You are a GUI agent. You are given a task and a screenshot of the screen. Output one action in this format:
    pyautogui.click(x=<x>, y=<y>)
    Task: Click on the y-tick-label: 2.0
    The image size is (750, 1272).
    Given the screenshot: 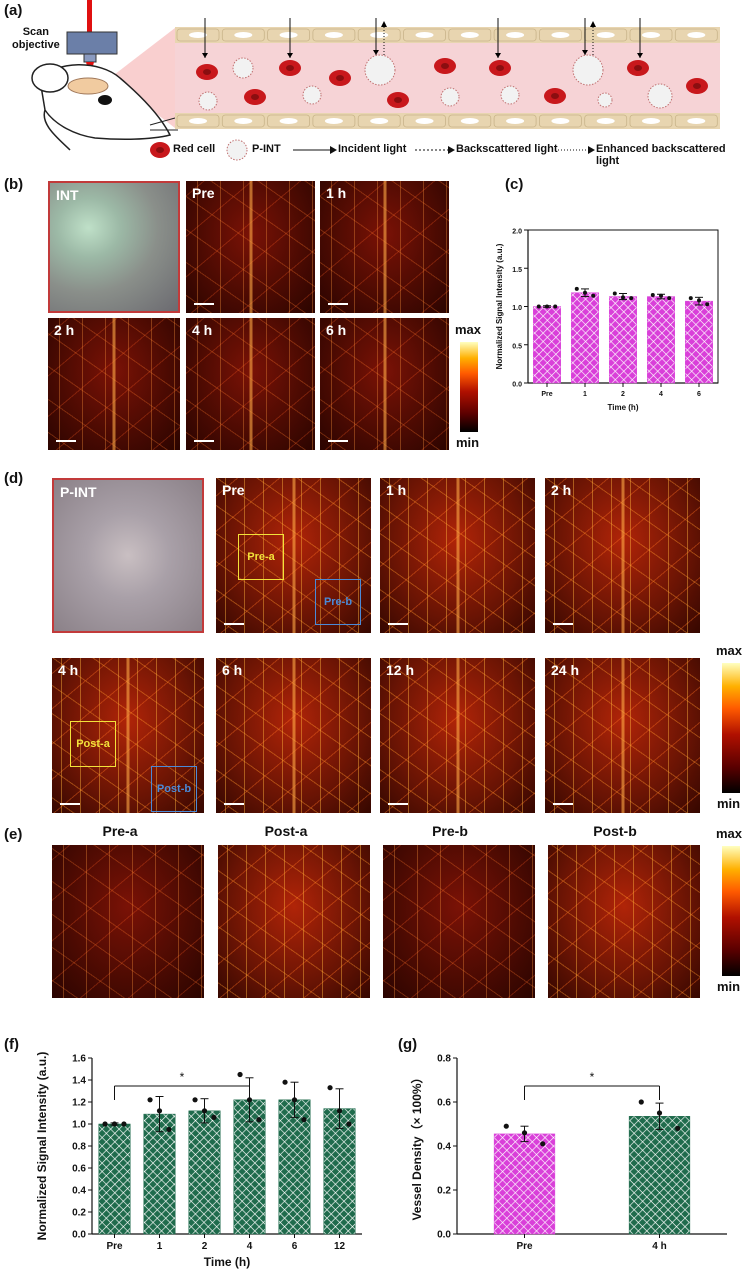 What is the action you would take?
    pyautogui.click(x=517, y=232)
    